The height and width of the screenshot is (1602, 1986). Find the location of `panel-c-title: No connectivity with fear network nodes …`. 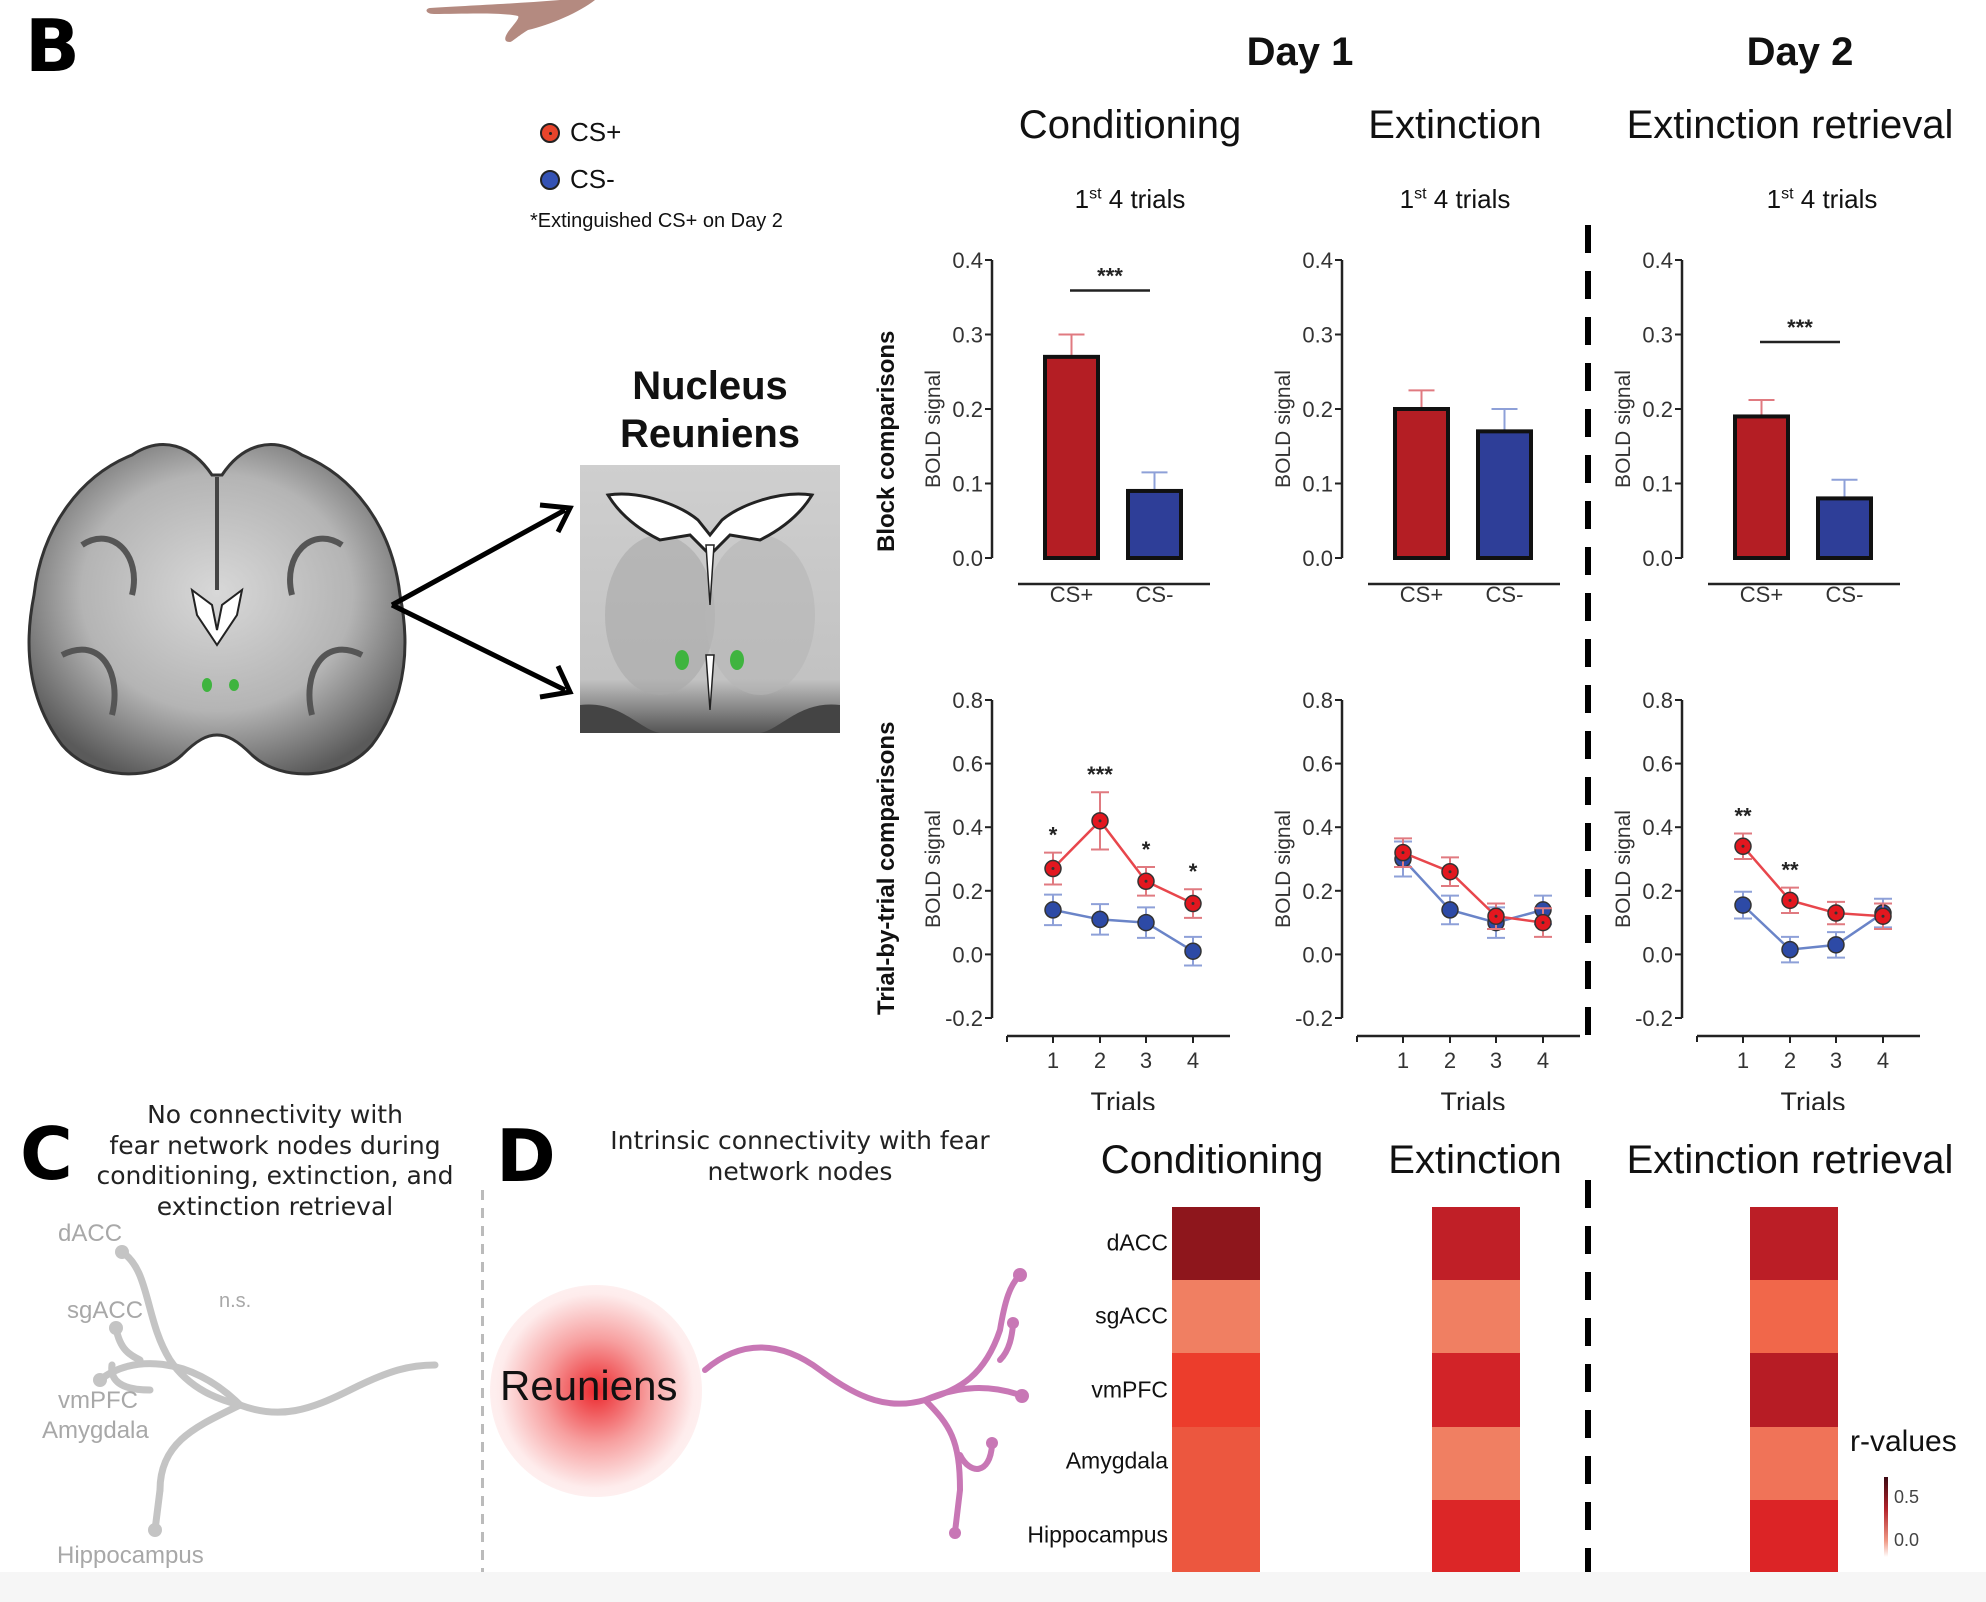

panel-c-title: No connectivity with fear network nodes … is located at coordinates (274, 1161).